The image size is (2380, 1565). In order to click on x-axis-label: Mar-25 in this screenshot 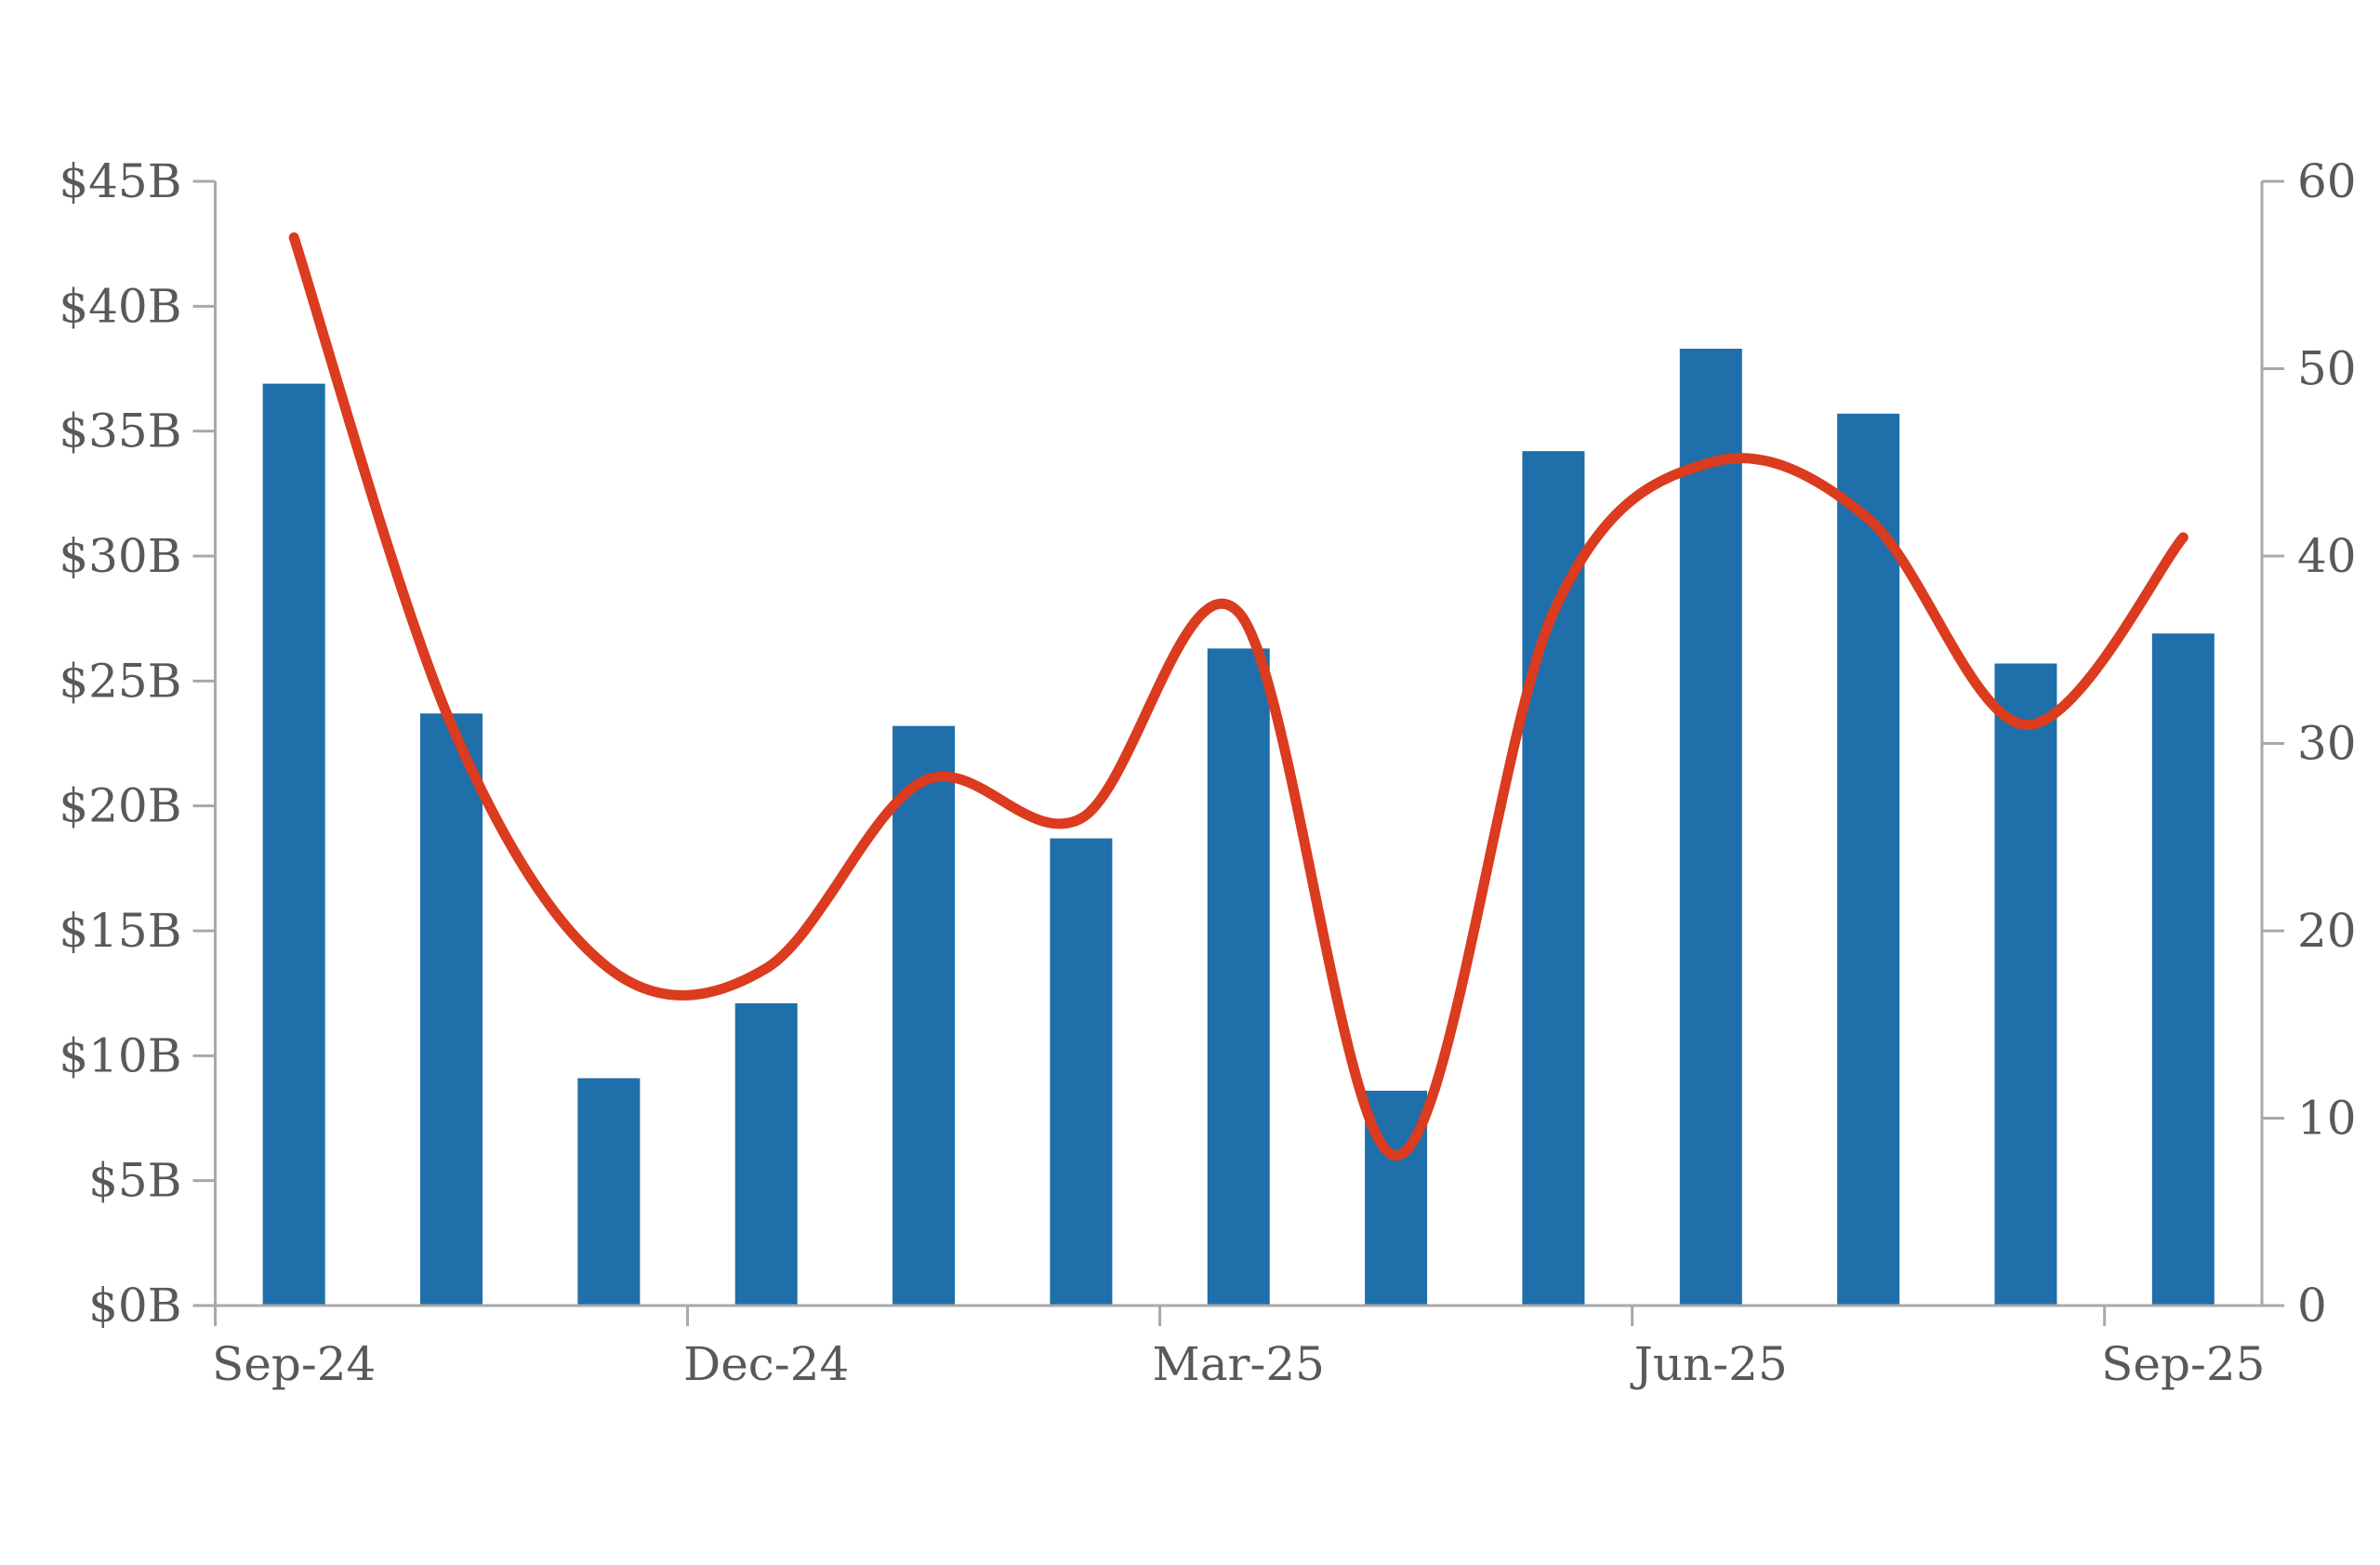, I will do `click(1239, 1364)`.